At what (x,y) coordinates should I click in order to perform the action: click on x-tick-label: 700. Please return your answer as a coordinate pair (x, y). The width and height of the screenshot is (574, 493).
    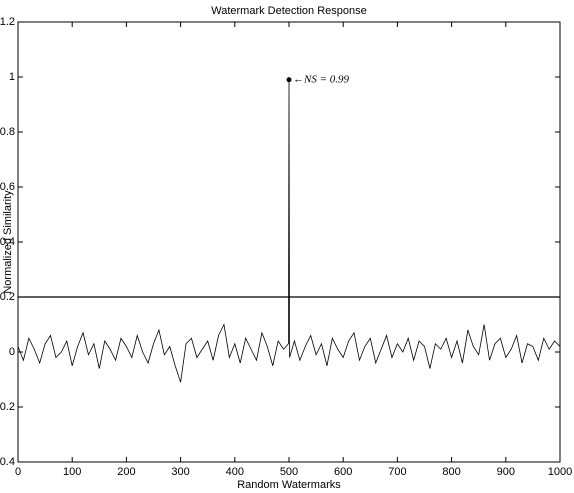
    Looking at the image, I should click on (397, 472).